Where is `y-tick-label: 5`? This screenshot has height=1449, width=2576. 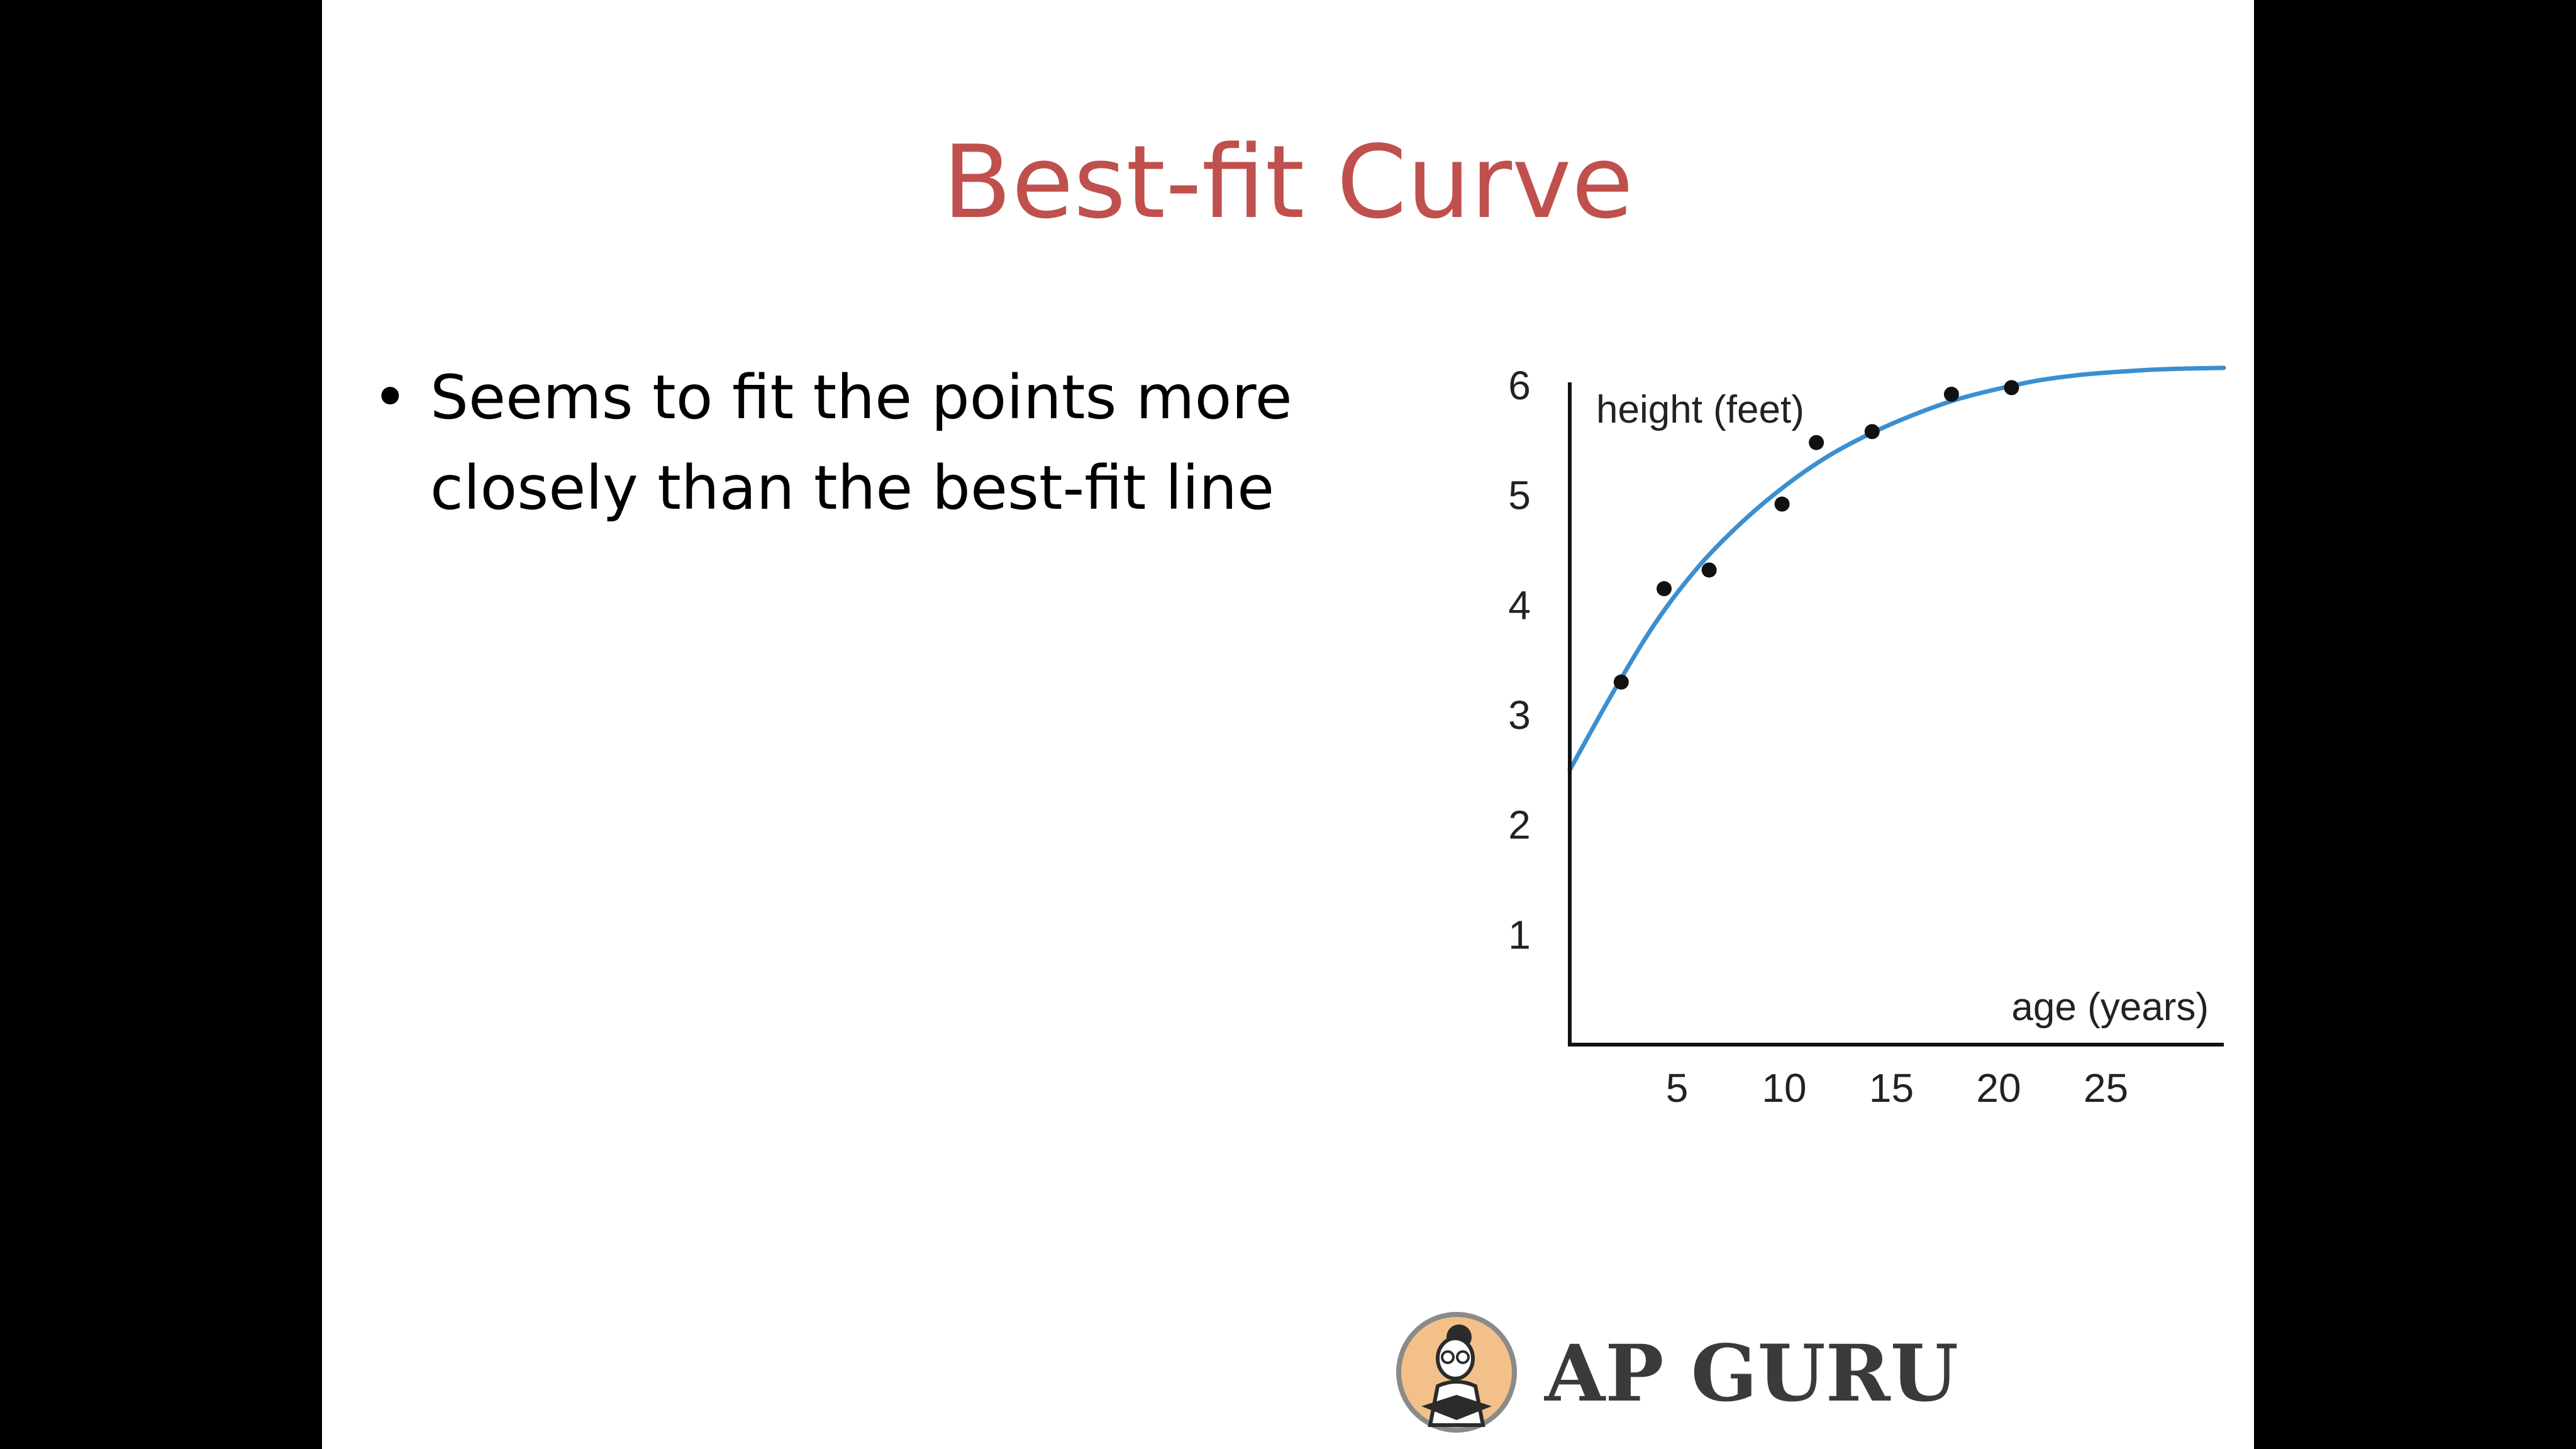
y-tick-label: 5 is located at coordinates (1519, 495).